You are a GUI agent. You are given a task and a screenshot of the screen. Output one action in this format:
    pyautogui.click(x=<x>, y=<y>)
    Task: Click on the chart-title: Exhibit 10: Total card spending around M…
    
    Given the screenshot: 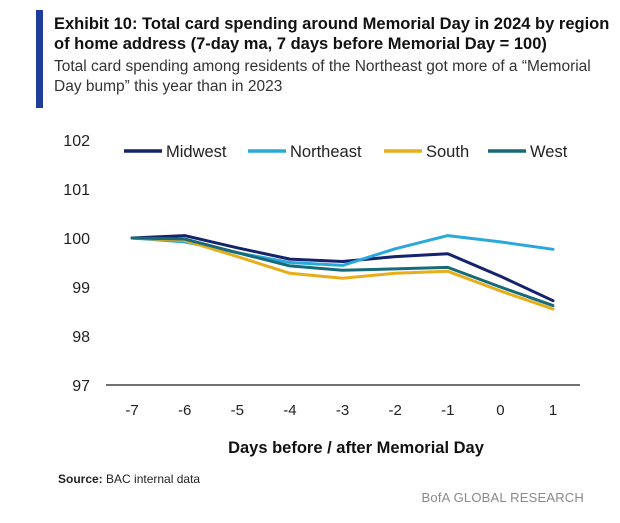 What is the action you would take?
    pyautogui.click(x=332, y=34)
    